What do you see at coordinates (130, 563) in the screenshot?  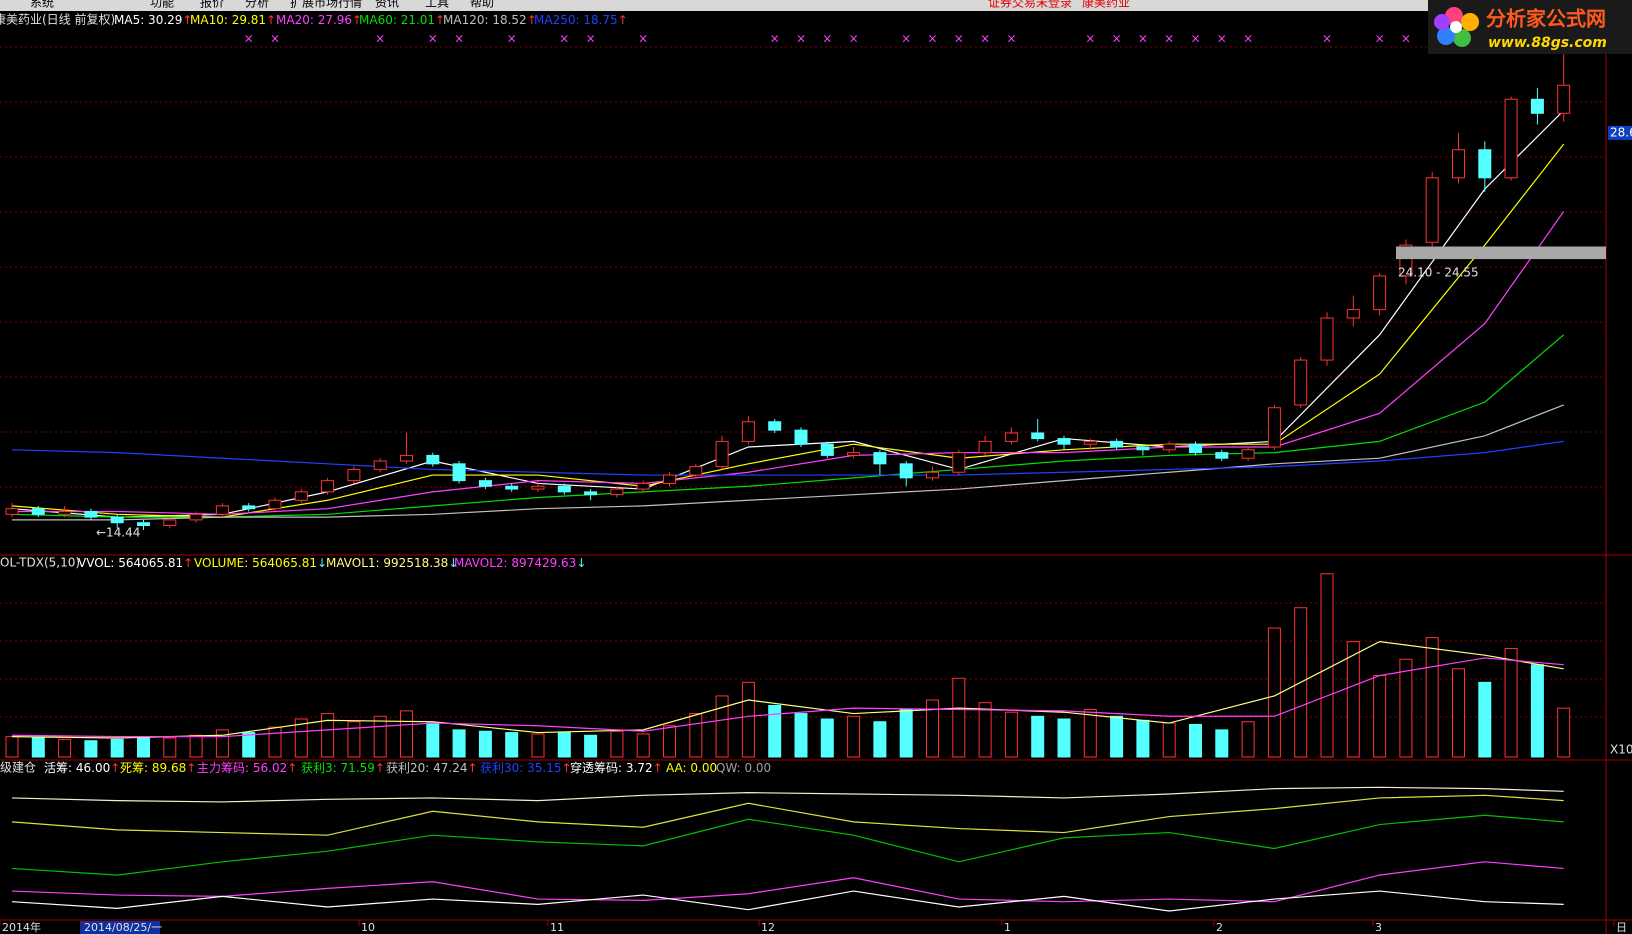 I see `legend-text: VVOL: 564065.81` at bounding box center [130, 563].